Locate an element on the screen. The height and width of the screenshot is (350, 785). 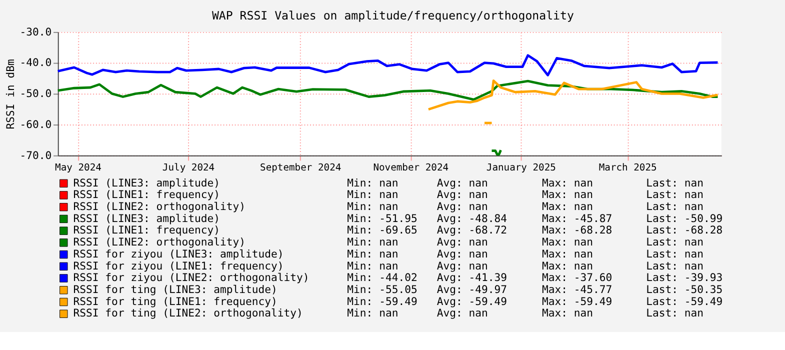
text: Last: -50.35 is located at coordinates (684, 290).